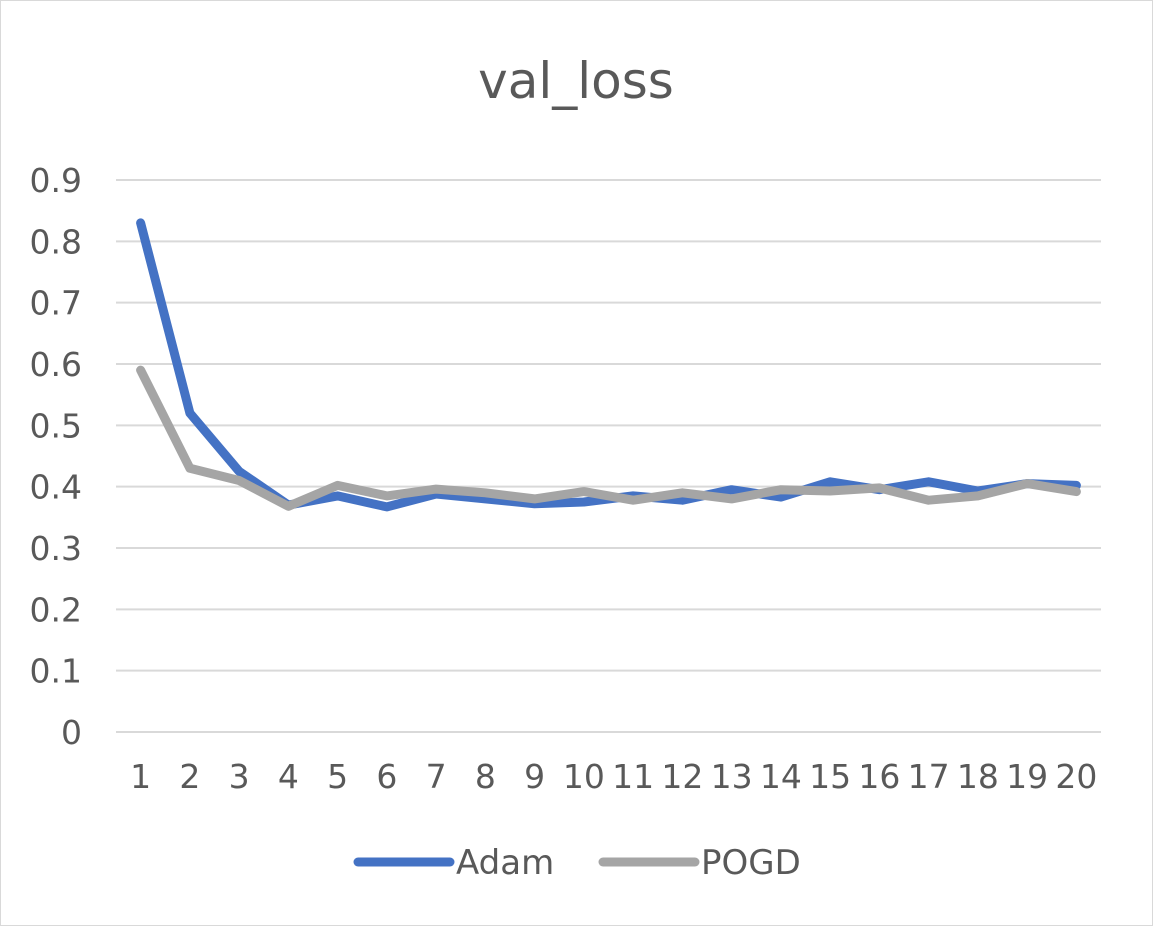 This screenshot has height=926, width=1153. Describe the element at coordinates (436, 776) in the screenshot. I see `x-tick-label: 7` at that location.